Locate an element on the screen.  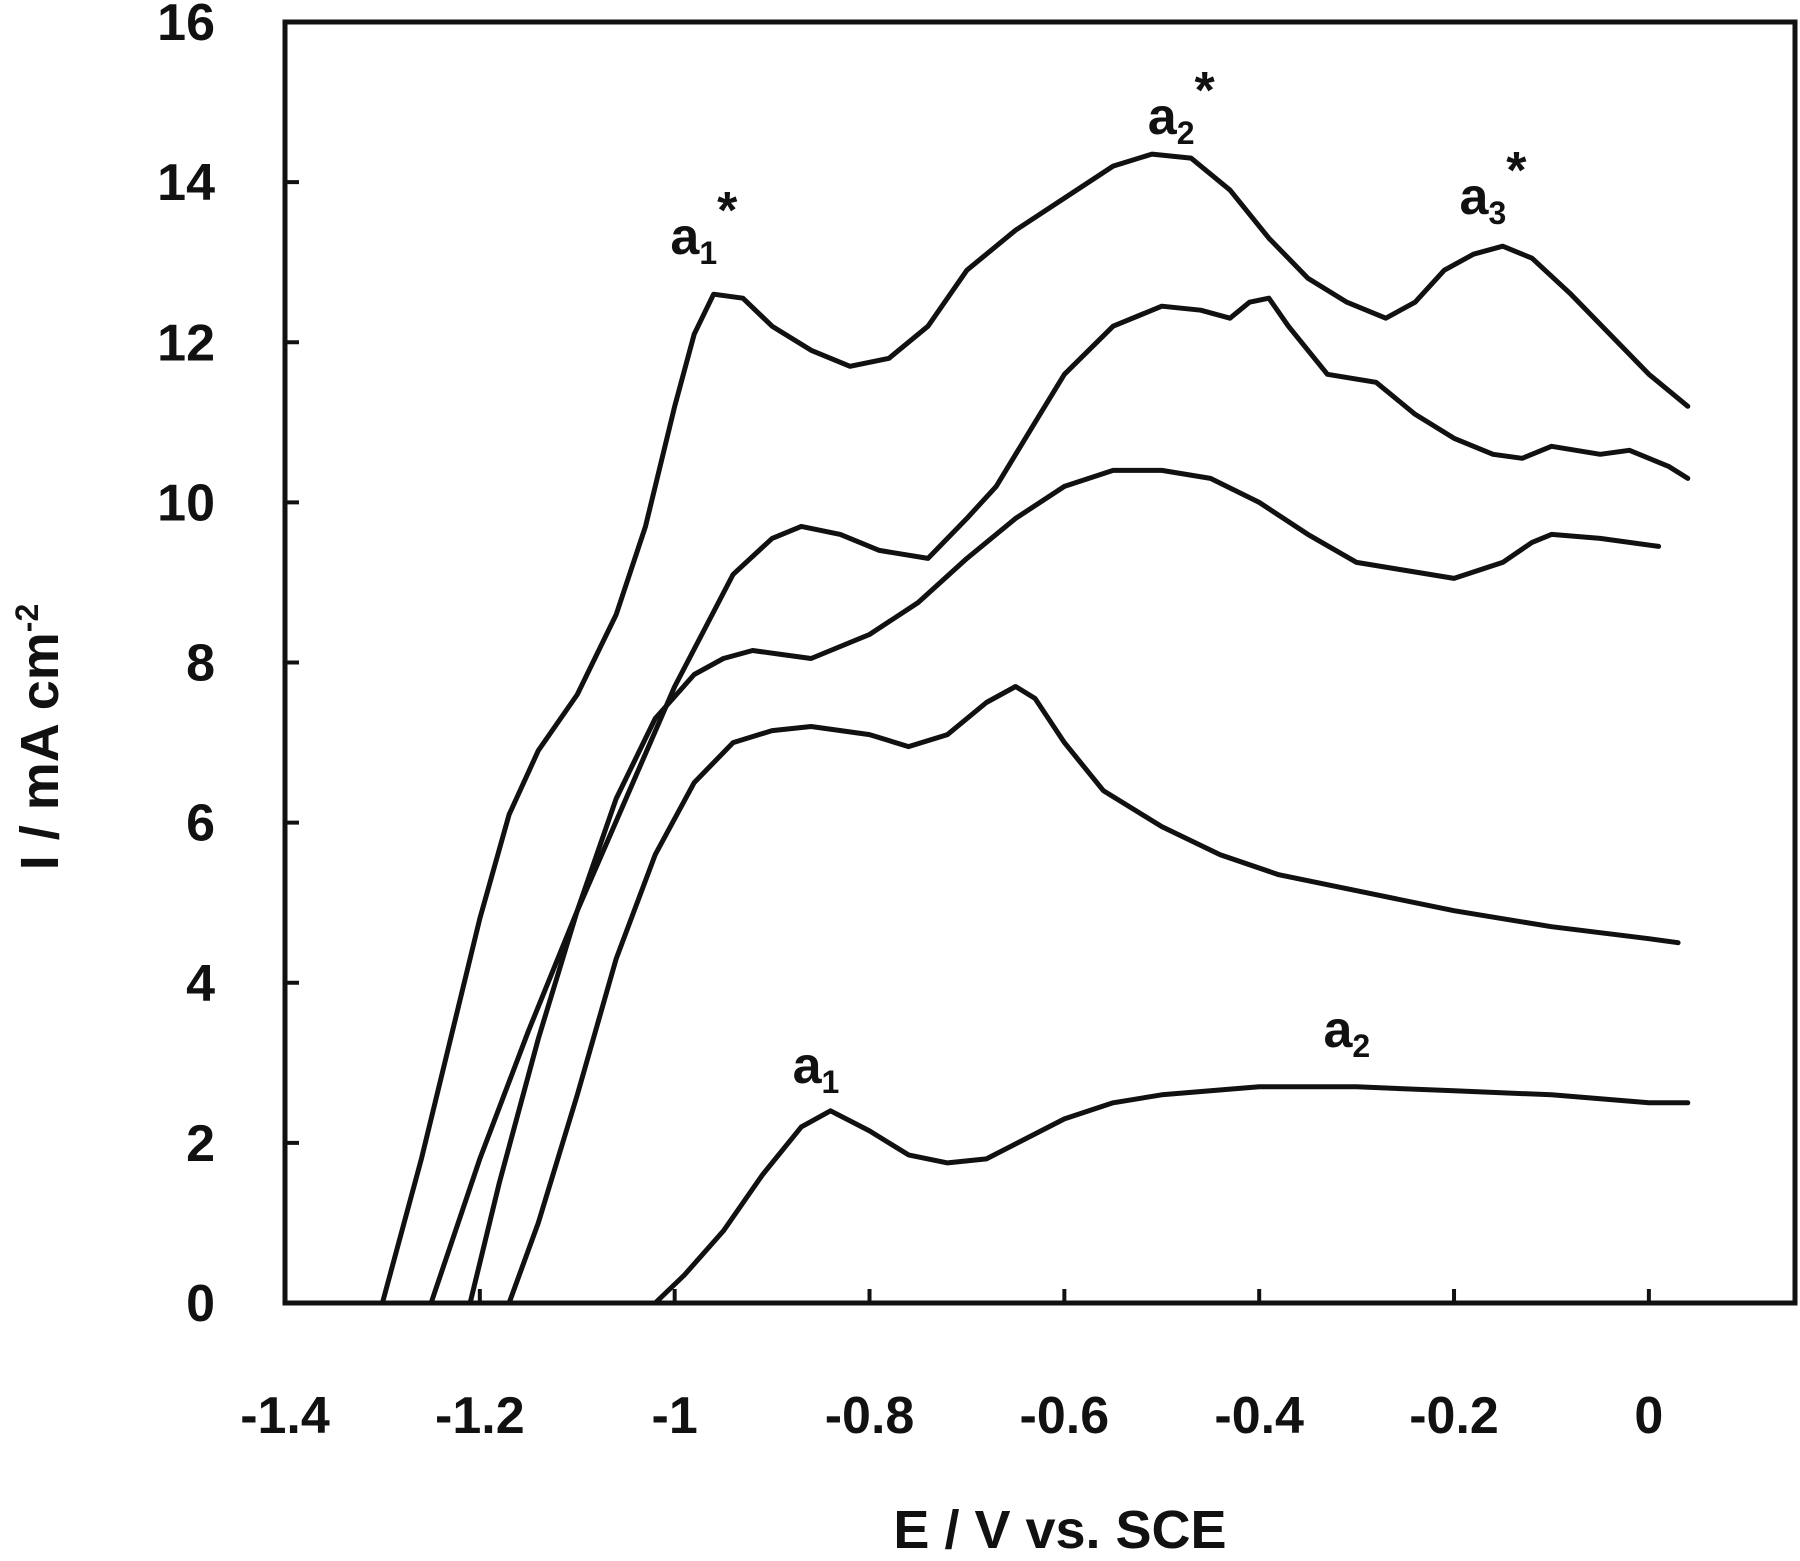
x-tick-label: -0.4 is located at coordinates (1259, 1416).